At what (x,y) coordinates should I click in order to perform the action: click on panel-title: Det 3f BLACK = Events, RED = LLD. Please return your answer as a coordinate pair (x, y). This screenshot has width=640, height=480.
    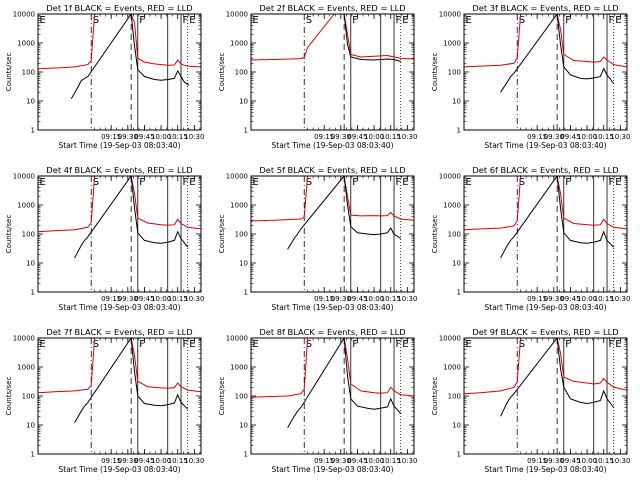
    Looking at the image, I should click on (545, 8).